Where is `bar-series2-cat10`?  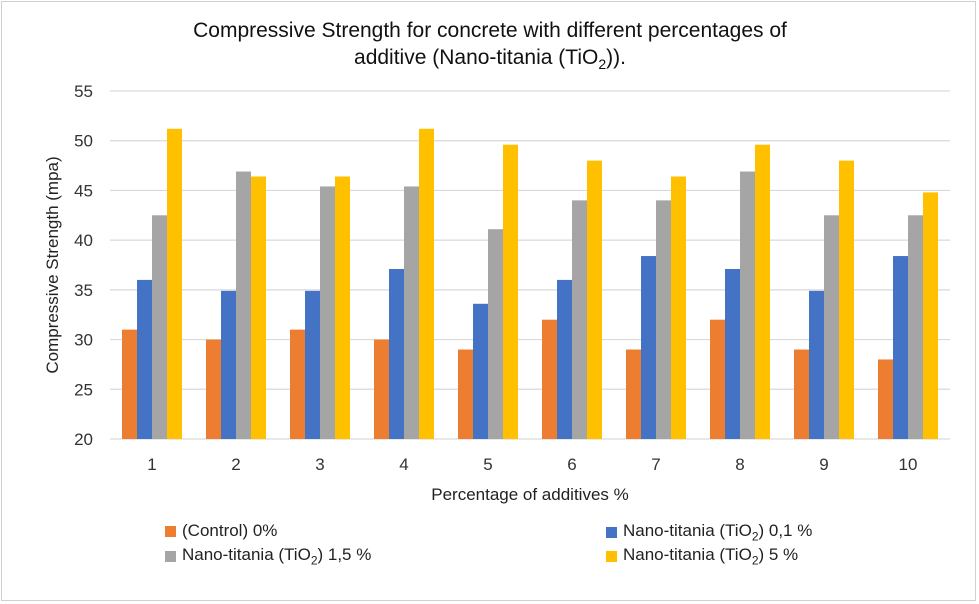
bar-series2-cat10 is located at coordinates (915, 327).